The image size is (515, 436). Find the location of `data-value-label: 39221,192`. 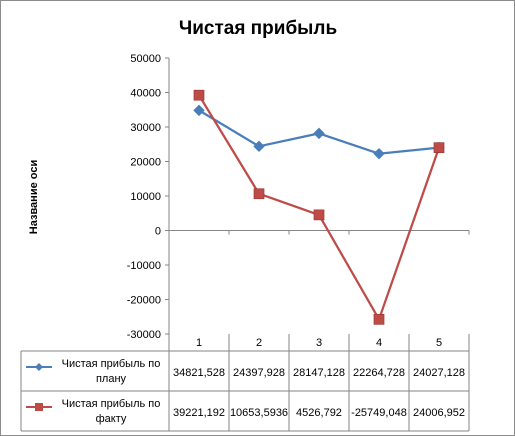

data-value-label: 39221,192 is located at coordinates (199, 413).